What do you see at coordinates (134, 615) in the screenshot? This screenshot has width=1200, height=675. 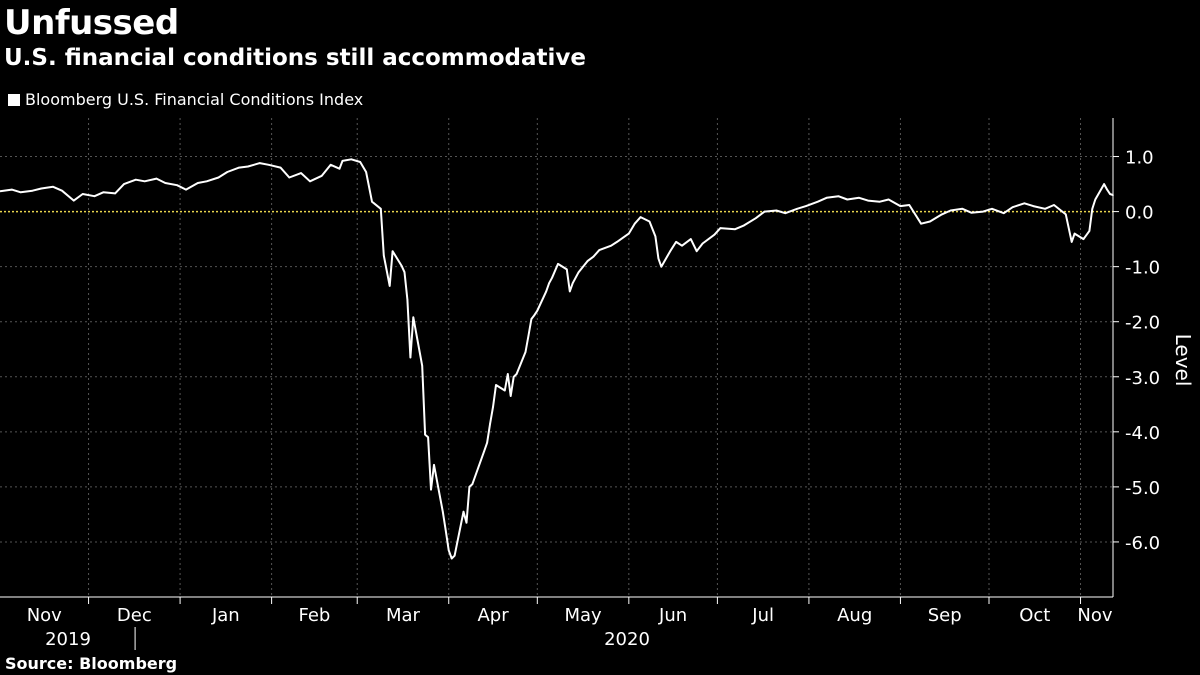 I see `x-tick-label: Dec` at bounding box center [134, 615].